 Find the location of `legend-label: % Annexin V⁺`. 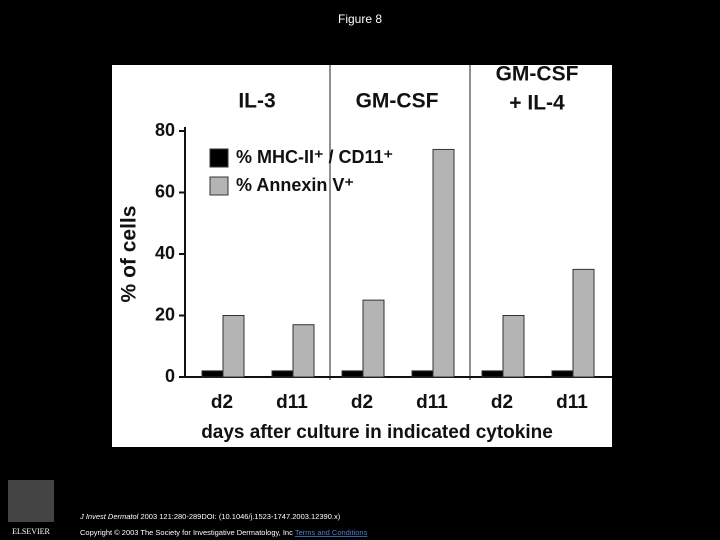

legend-label: % Annexin V⁺ is located at coordinates (295, 185).